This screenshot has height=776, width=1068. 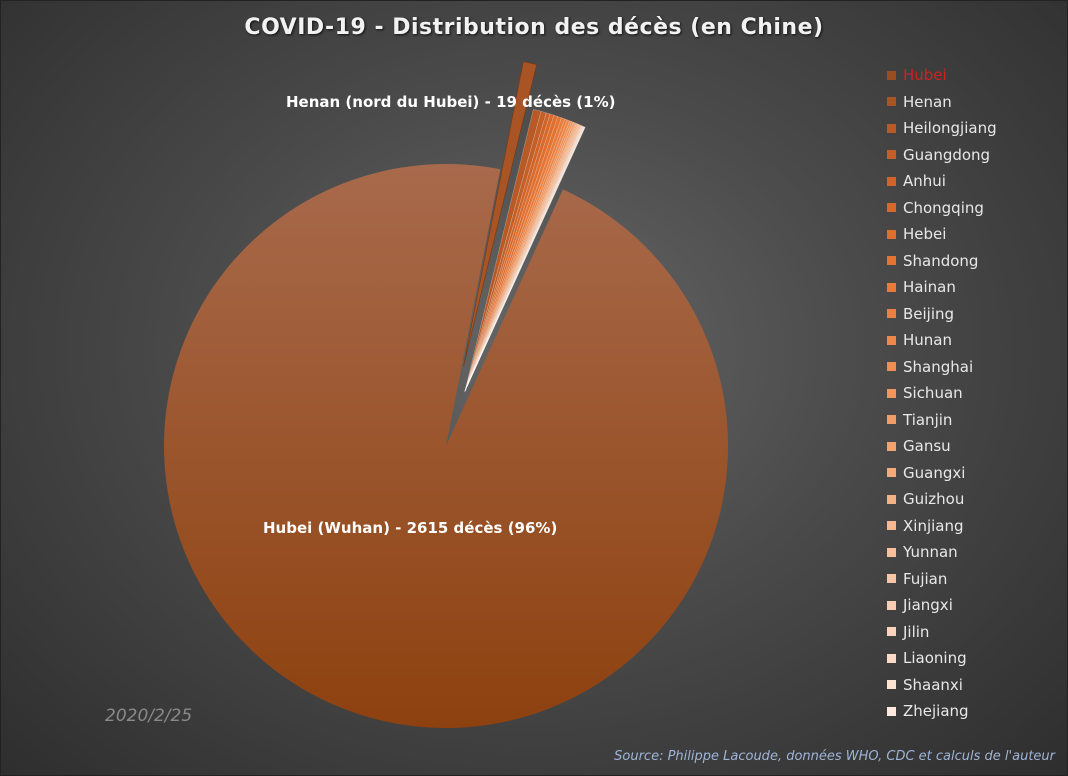 I want to click on legend-label: Liaoning, so click(x=935, y=658).